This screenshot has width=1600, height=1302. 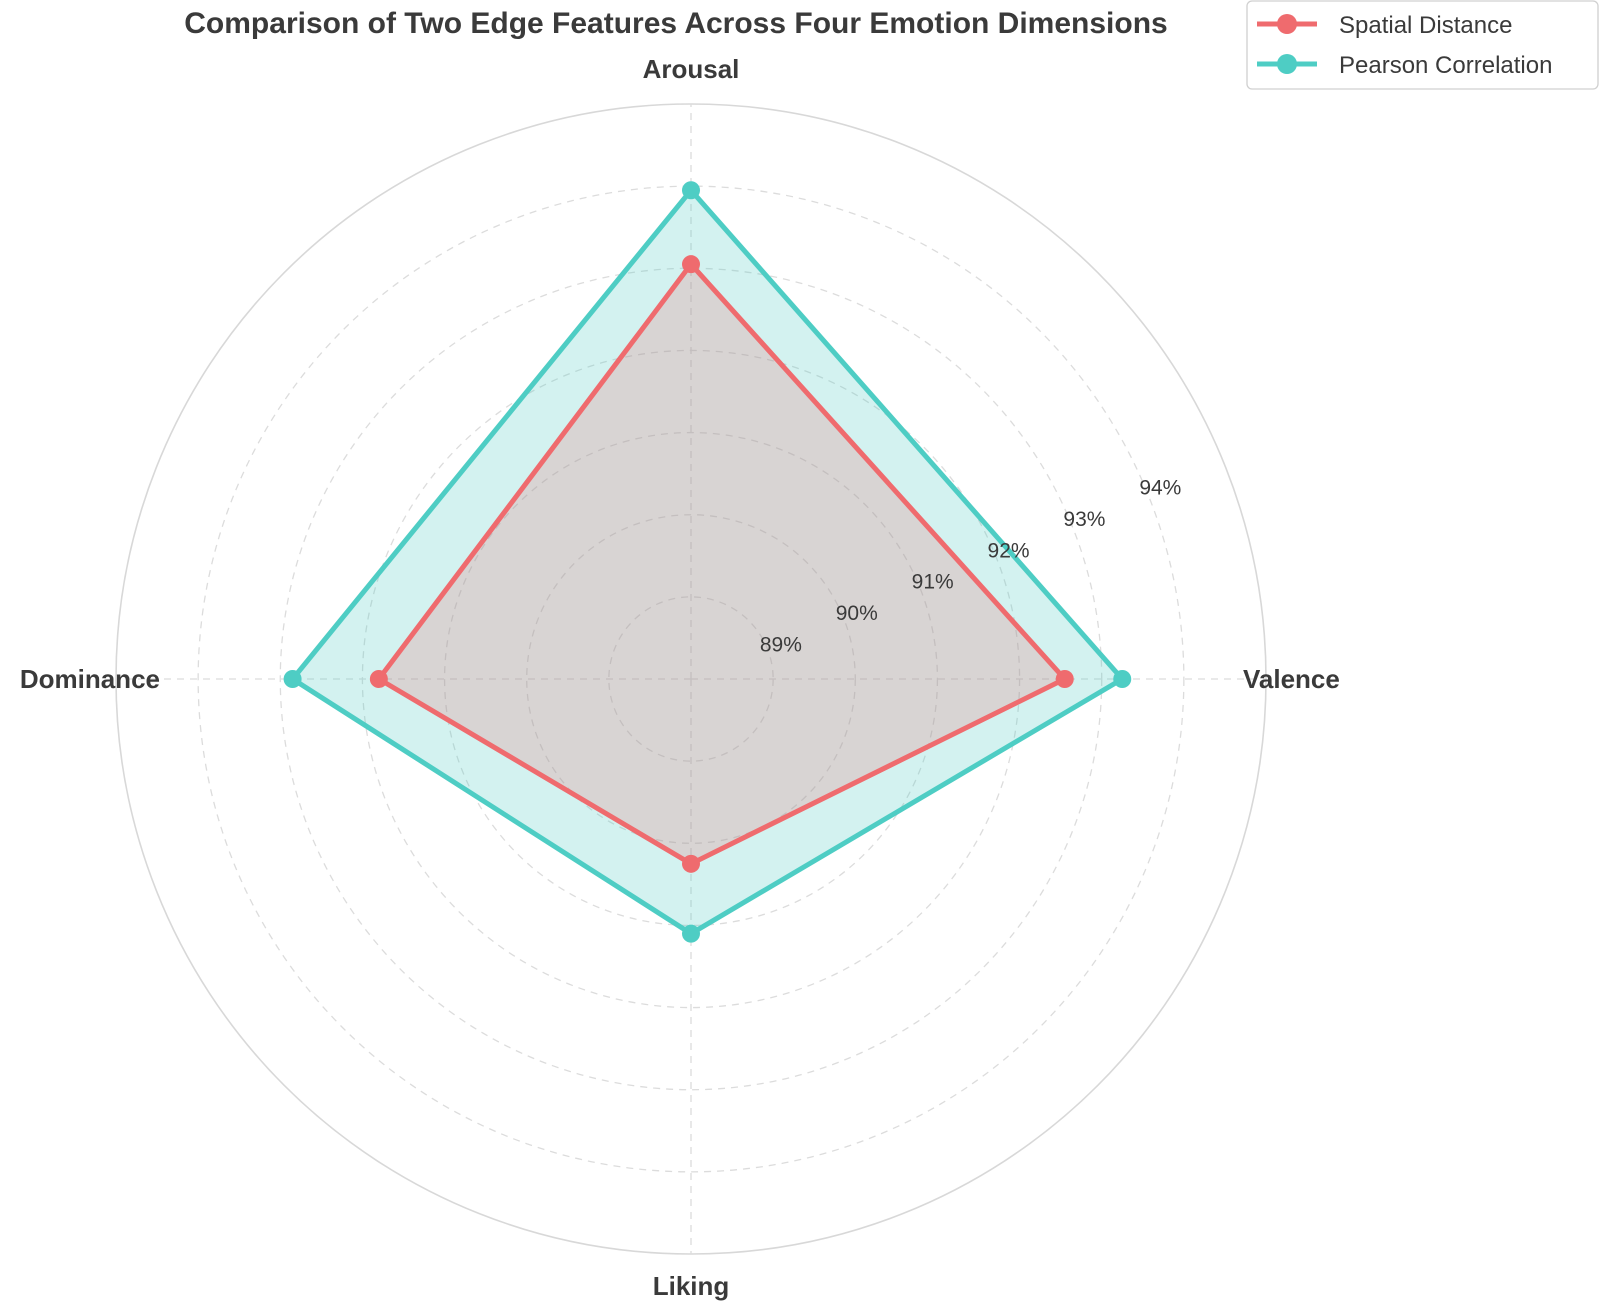 What do you see at coordinates (1425, 25) in the screenshot?
I see `legend-label-spatial-distance: Spatial Distance` at bounding box center [1425, 25].